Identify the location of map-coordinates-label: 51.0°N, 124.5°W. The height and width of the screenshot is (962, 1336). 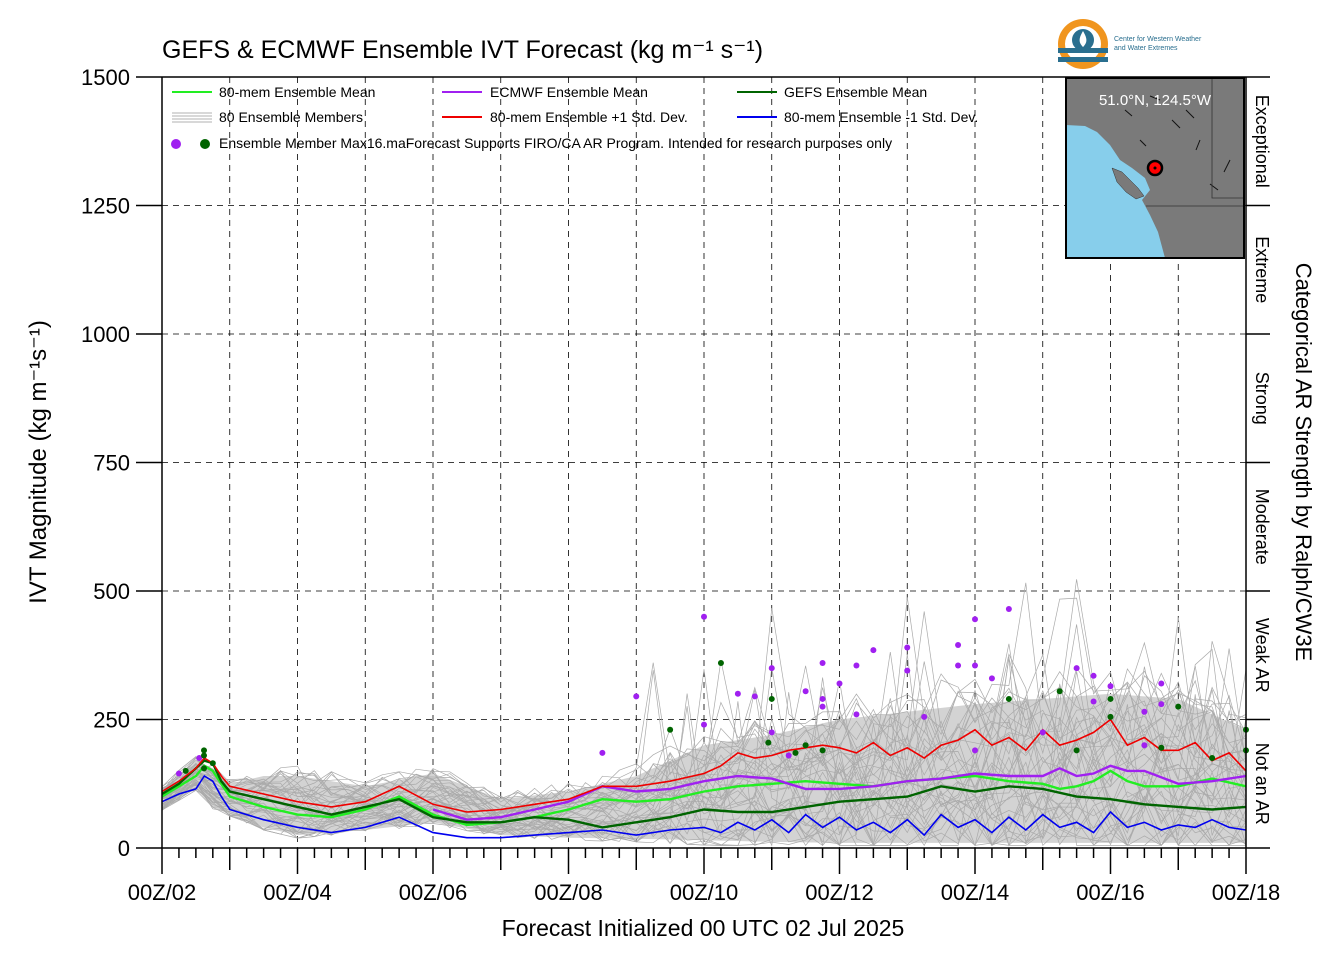
(1155, 100).